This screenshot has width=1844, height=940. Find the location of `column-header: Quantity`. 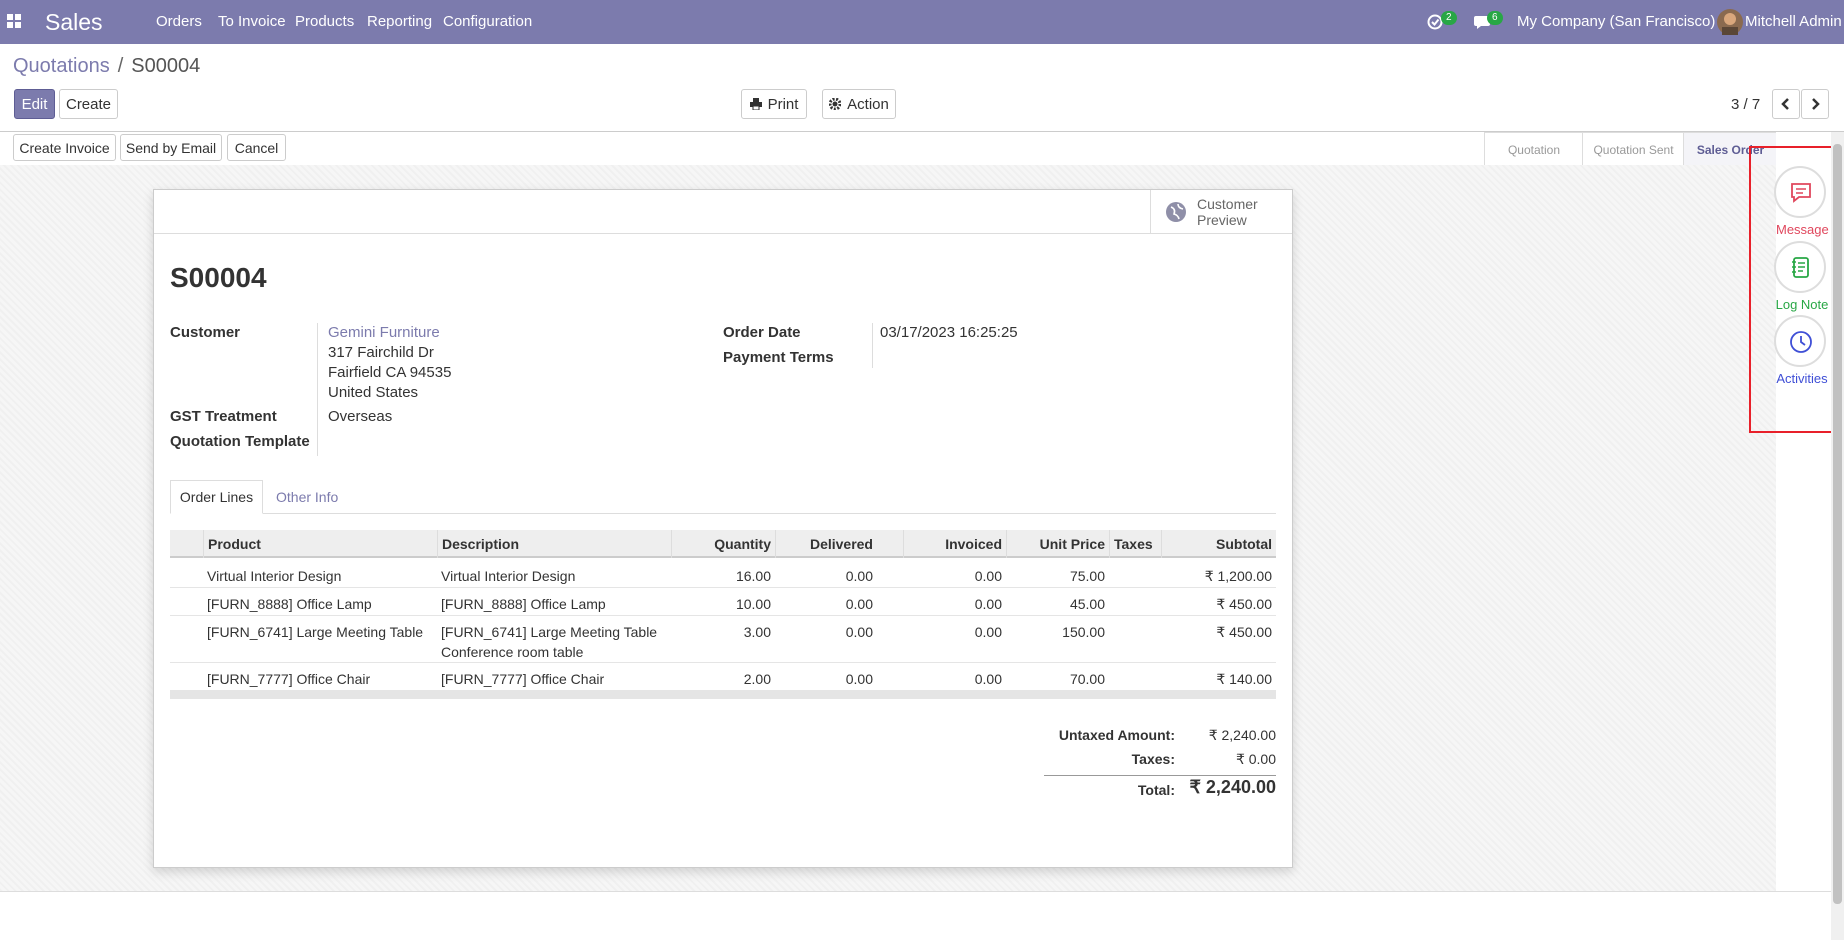

column-header: Quantity is located at coordinates (723, 544).